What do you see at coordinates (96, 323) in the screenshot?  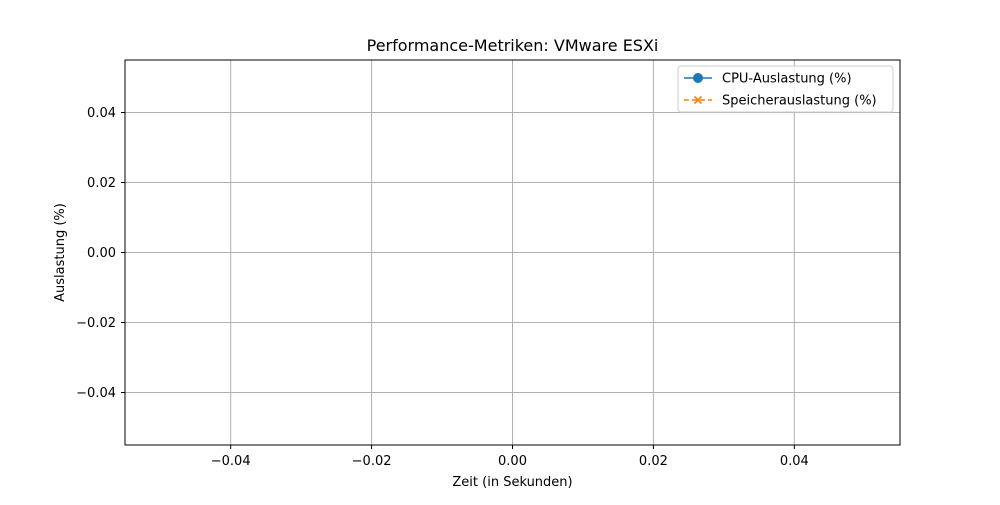 I see `y-tick-label: −0.02` at bounding box center [96, 323].